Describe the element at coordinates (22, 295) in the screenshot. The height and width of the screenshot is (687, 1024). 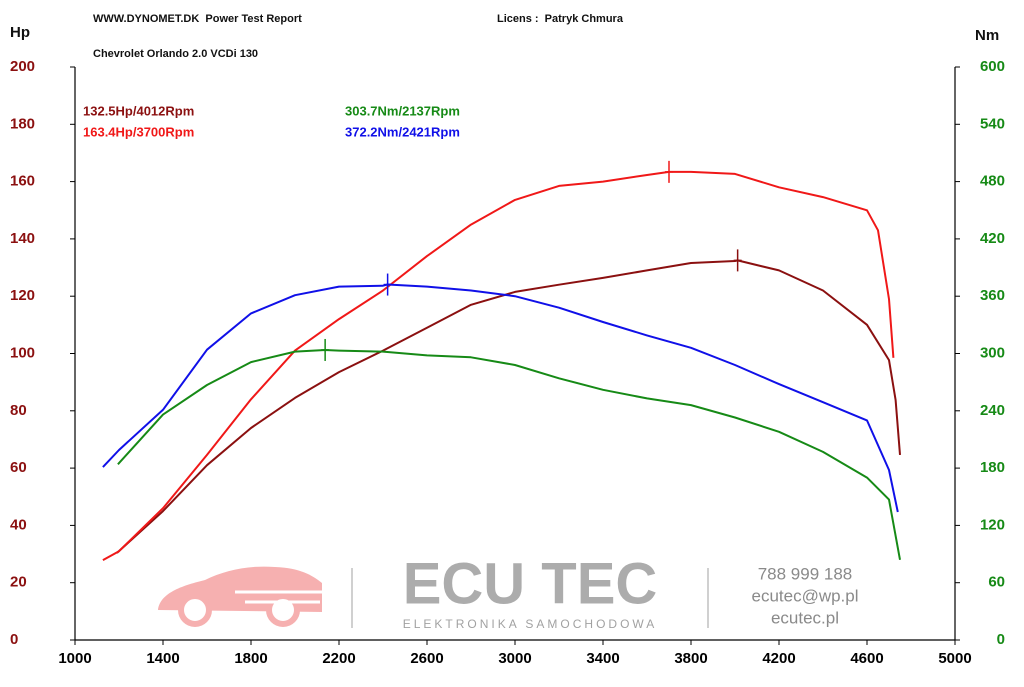
I see `y-tick-label: 120` at that location.